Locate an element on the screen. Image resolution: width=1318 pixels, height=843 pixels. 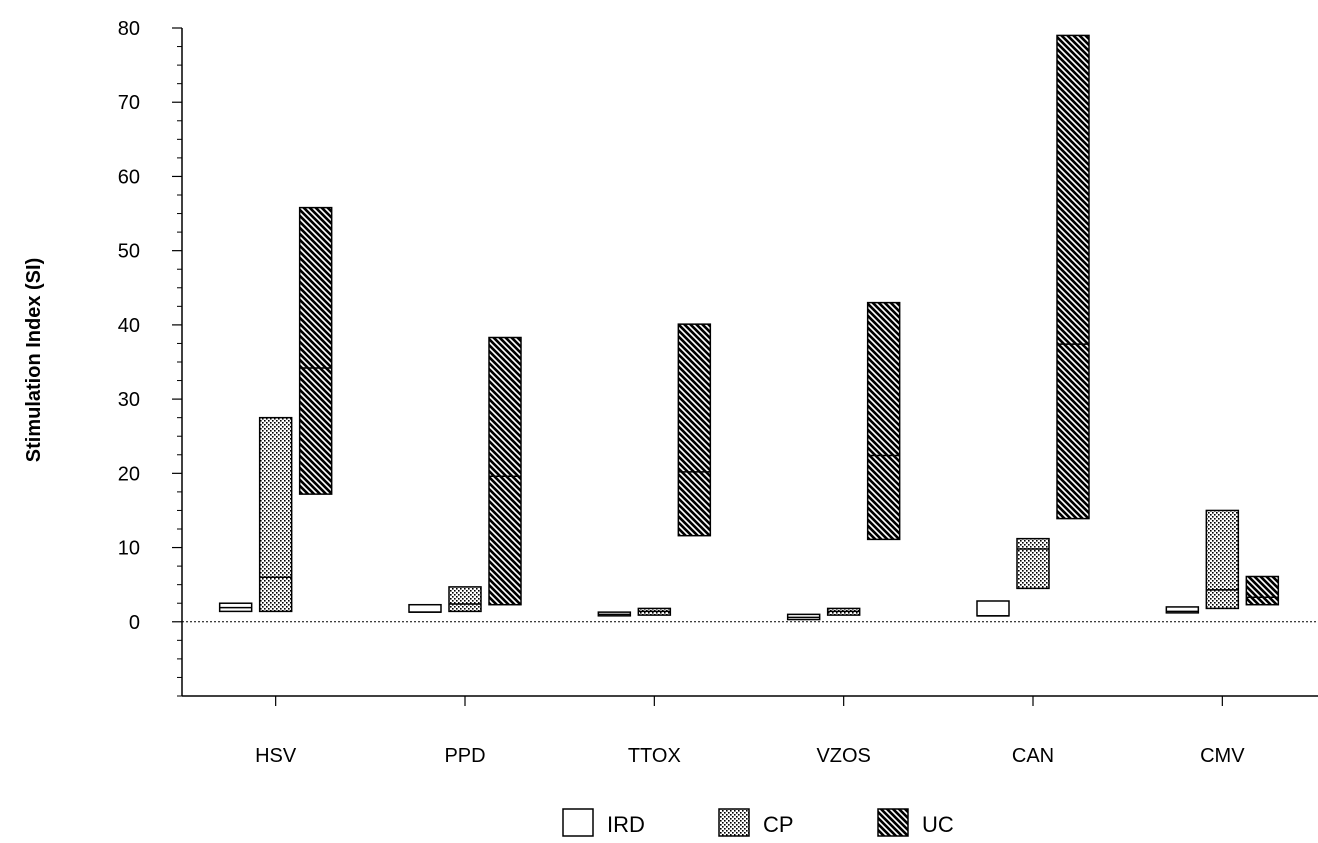
legend-swatch-uc is located at coordinates (893, 822).